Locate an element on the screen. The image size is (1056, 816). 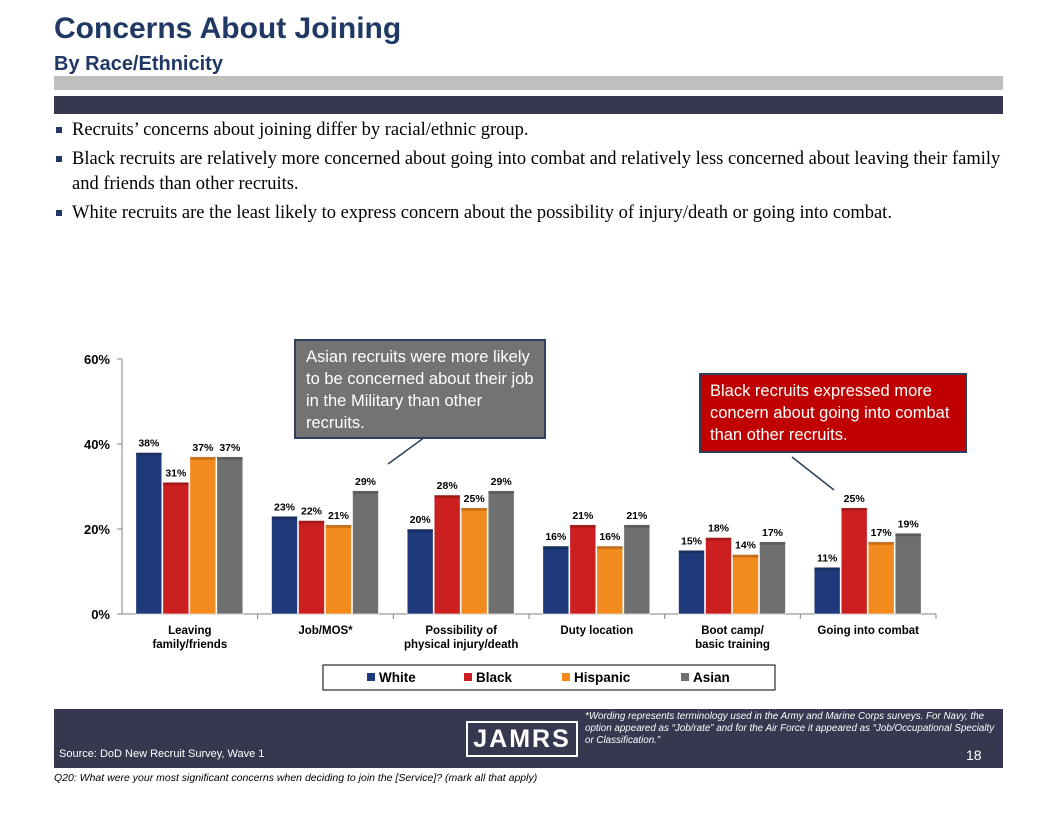
callout-asian-pointer is located at coordinates (406, 450).